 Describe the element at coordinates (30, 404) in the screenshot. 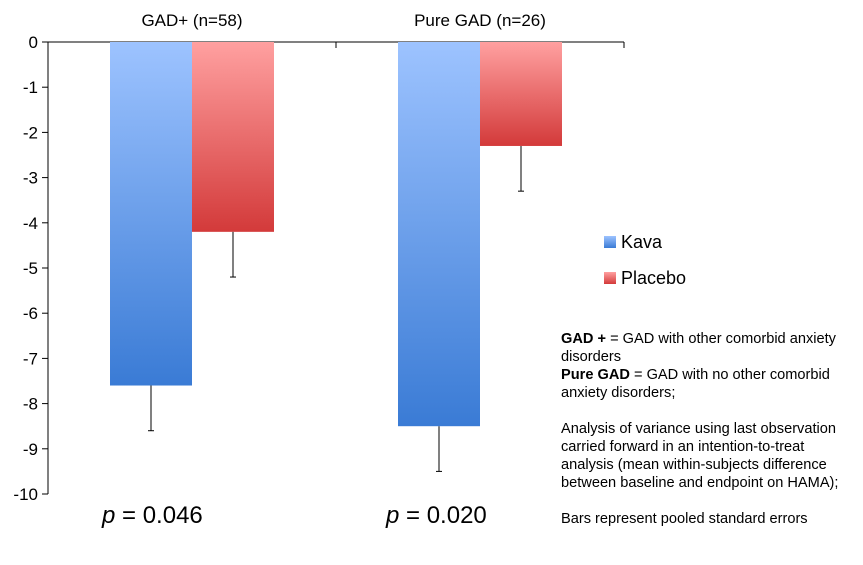

I see `y-tick-label-8: -8` at that location.